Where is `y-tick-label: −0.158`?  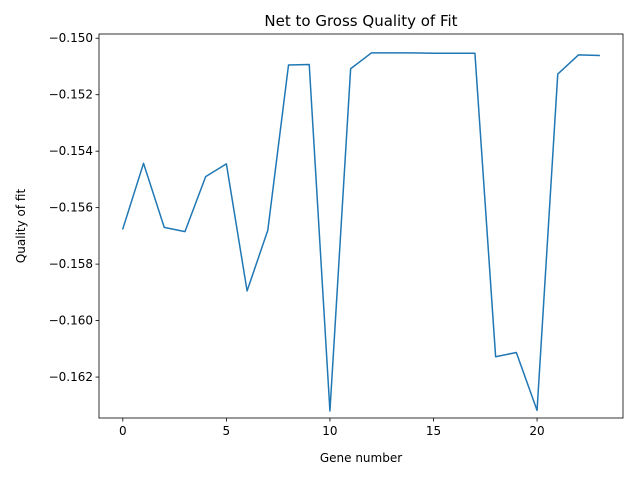
y-tick-label: −0.158 is located at coordinates (71, 264).